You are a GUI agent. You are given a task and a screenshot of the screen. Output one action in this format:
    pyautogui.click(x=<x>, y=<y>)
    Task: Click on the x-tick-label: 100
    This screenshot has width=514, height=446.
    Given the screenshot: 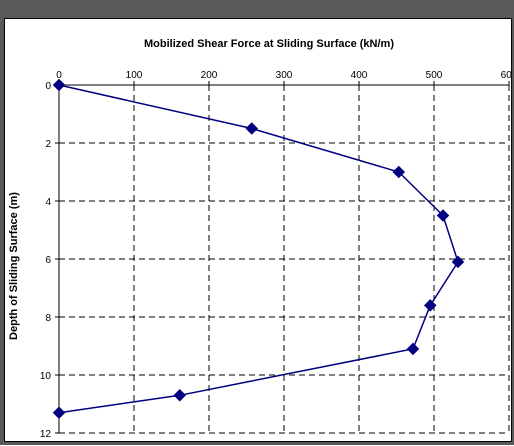 What is the action you would take?
    pyautogui.click(x=134, y=75)
    